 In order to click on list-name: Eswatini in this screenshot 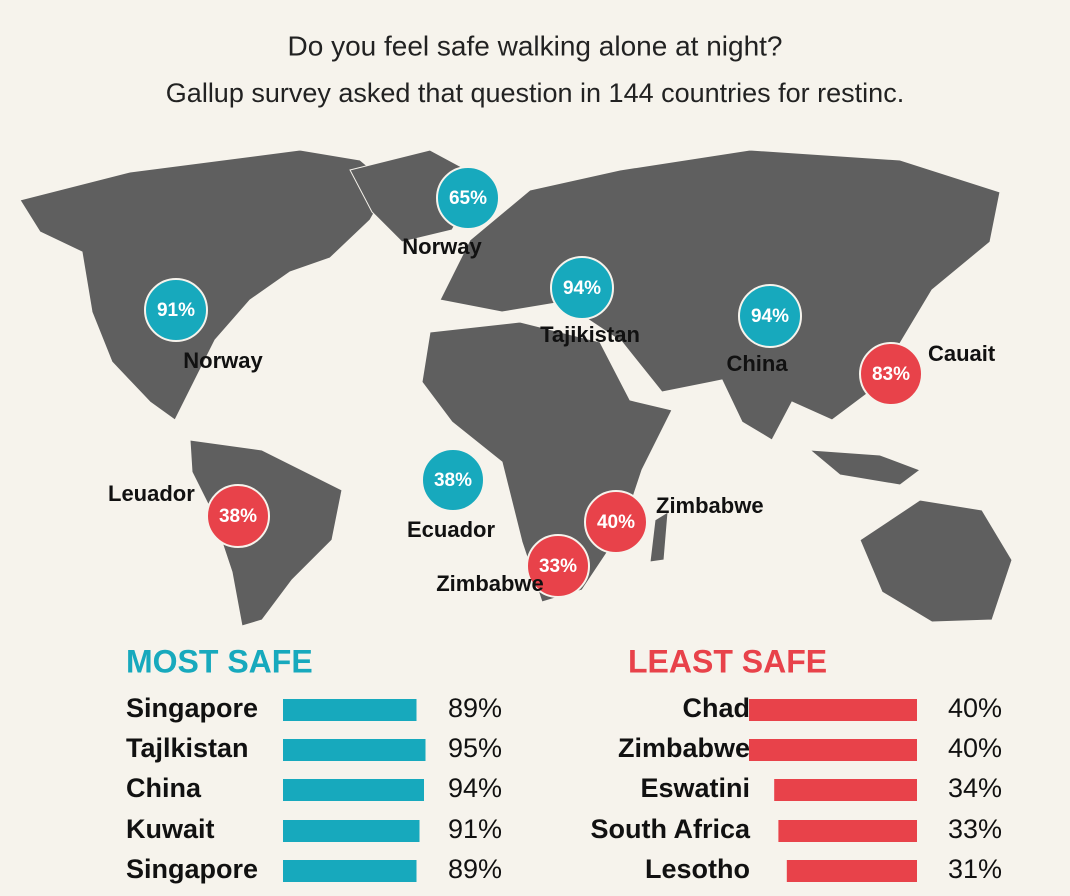, I will do `click(695, 788)`.